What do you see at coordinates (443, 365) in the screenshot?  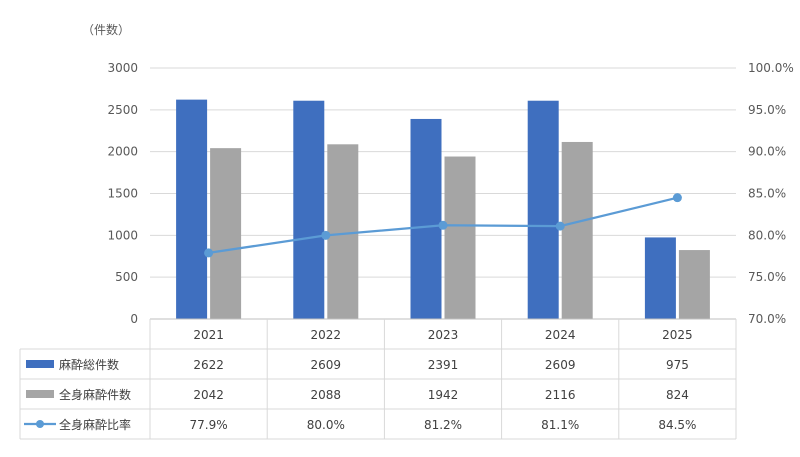 I see `data-cell: 2391` at bounding box center [443, 365].